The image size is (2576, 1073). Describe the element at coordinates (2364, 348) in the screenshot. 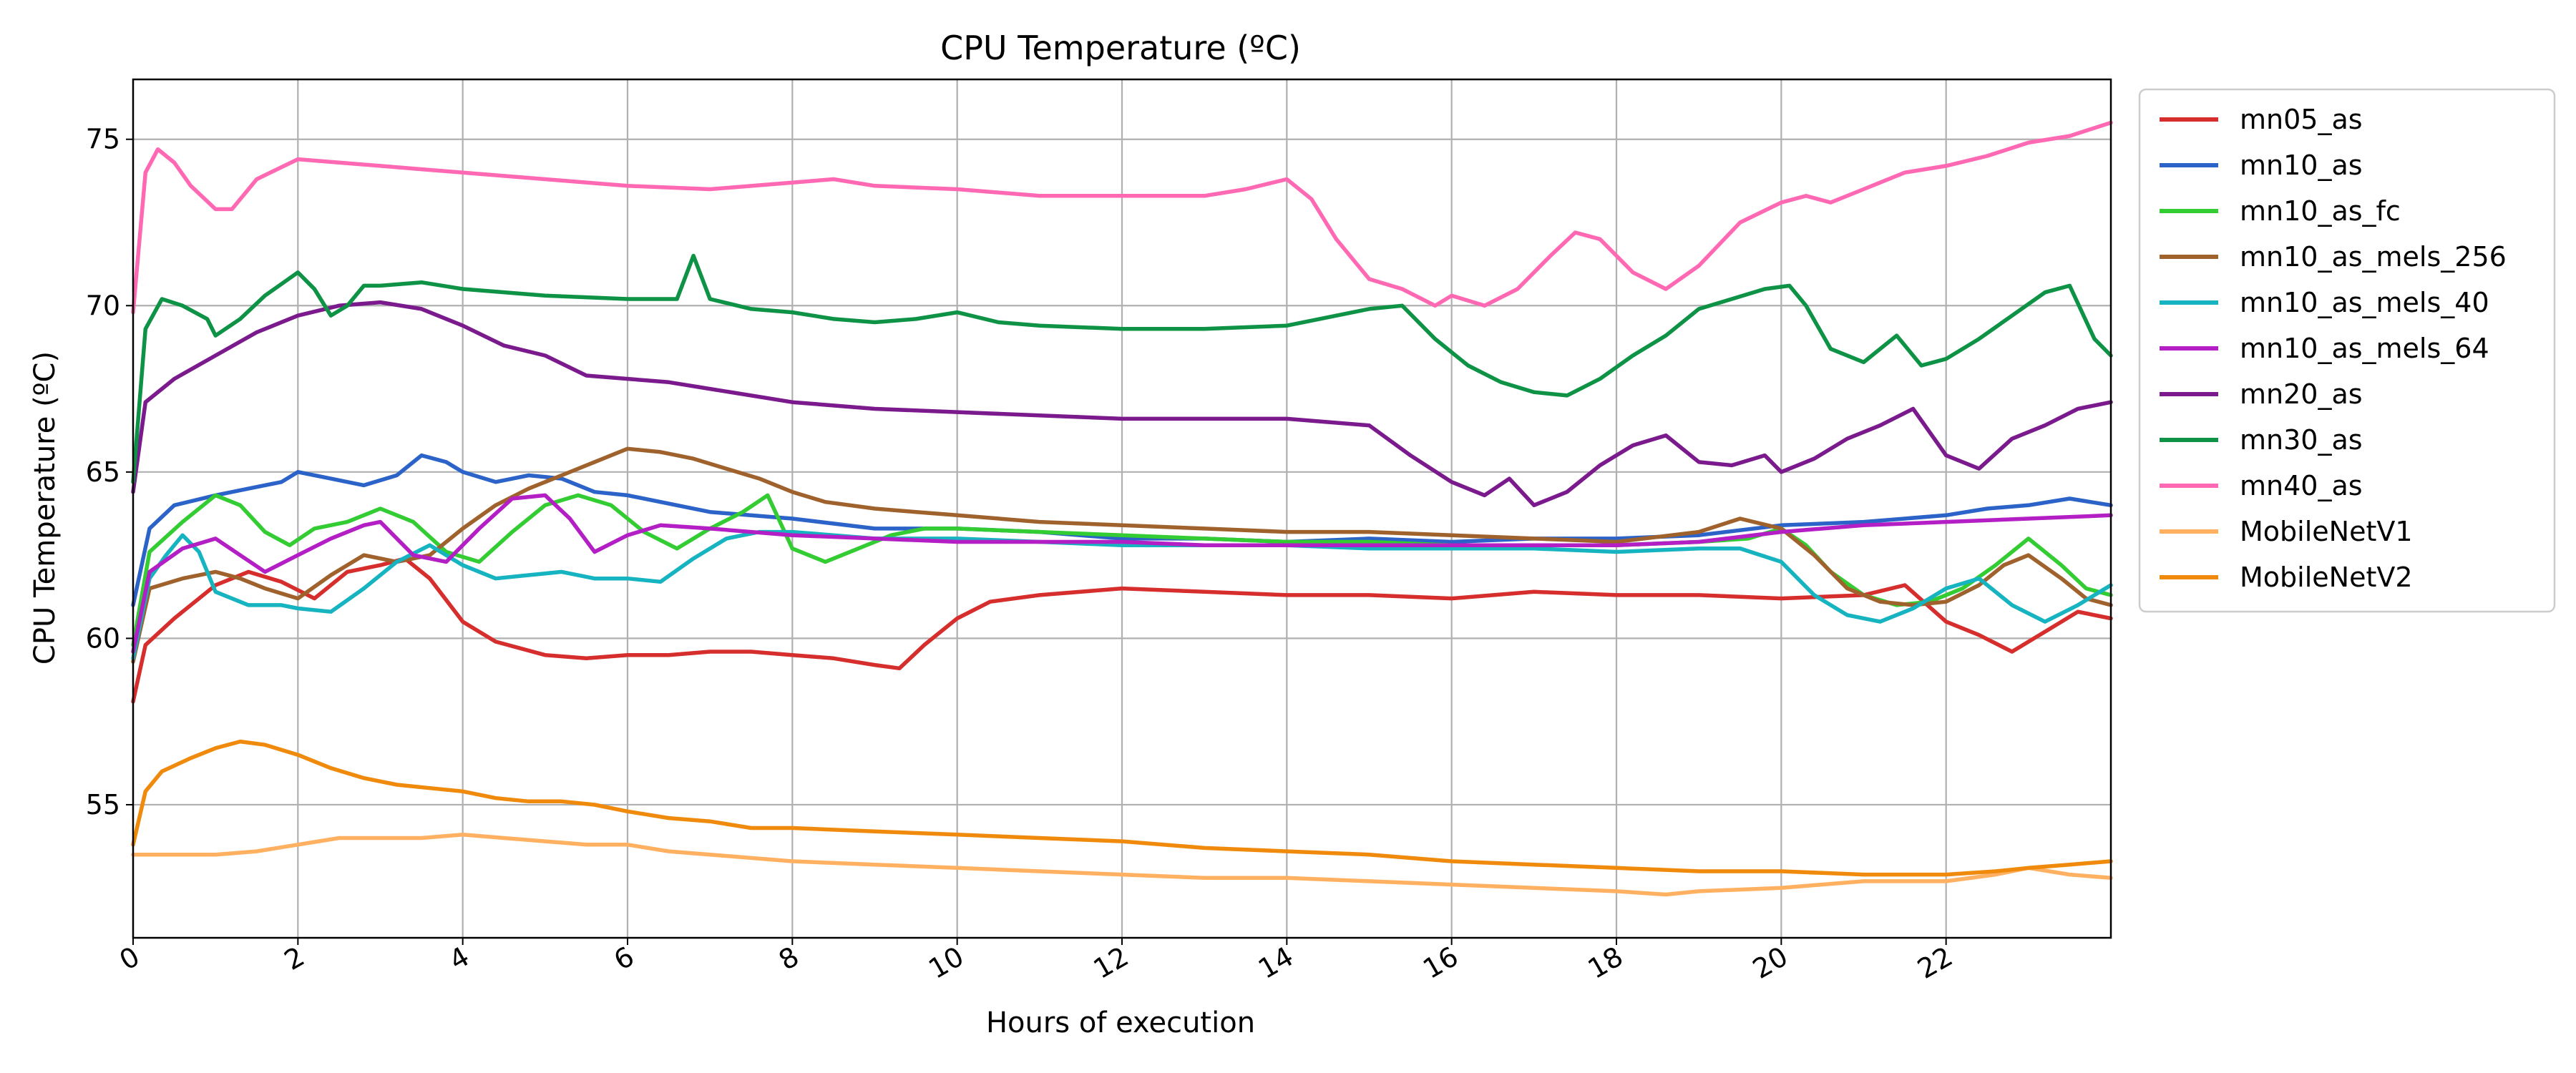

I see `legend-label-mn10-as-mels-64: mn10_as_mels_64` at that location.